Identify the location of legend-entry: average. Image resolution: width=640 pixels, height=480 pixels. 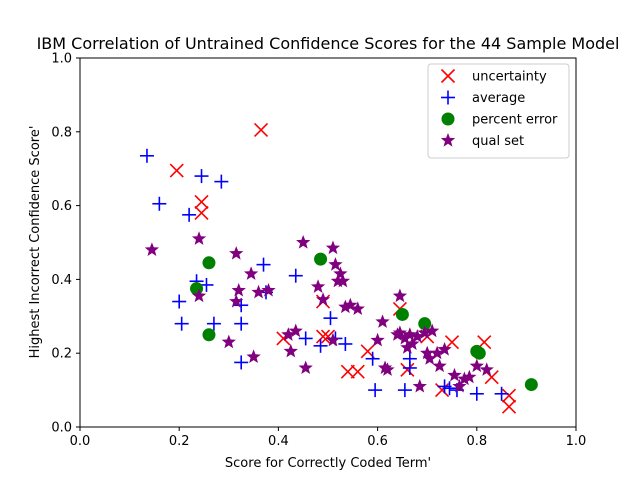
(483, 98).